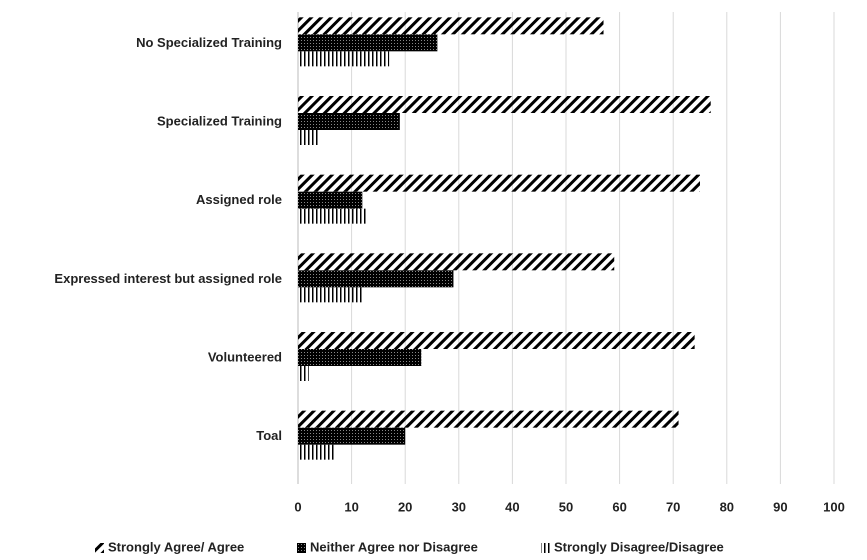 The image size is (867, 560). What do you see at coordinates (459, 506) in the screenshot?
I see `x-tick-label: 30` at bounding box center [459, 506].